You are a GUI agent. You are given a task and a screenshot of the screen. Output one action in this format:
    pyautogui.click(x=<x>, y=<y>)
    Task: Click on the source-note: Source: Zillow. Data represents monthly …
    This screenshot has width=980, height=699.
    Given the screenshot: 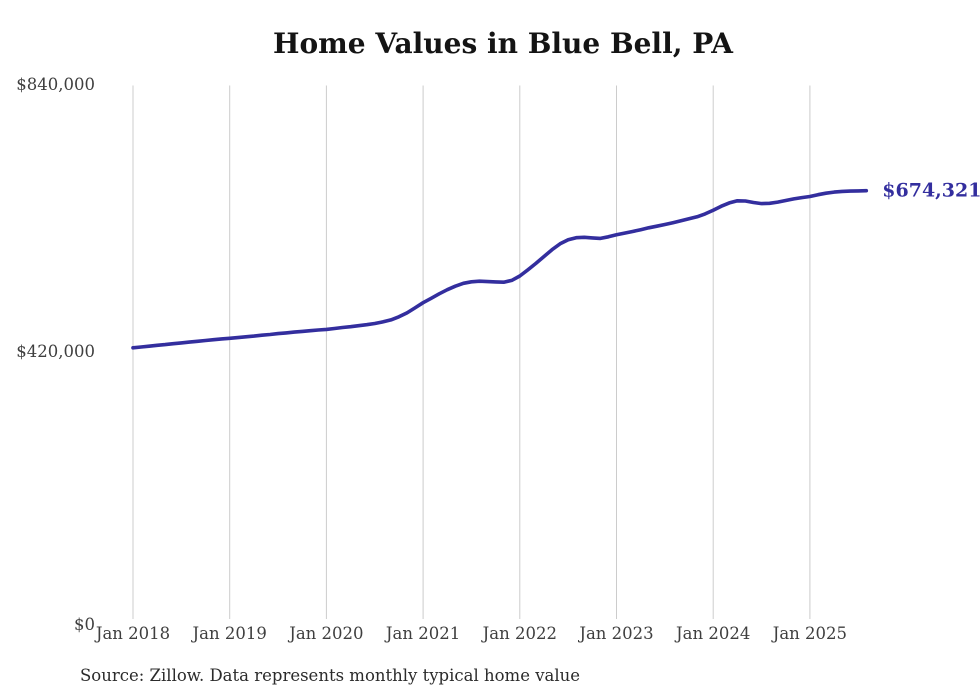 What is the action you would take?
    pyautogui.click(x=330, y=675)
    